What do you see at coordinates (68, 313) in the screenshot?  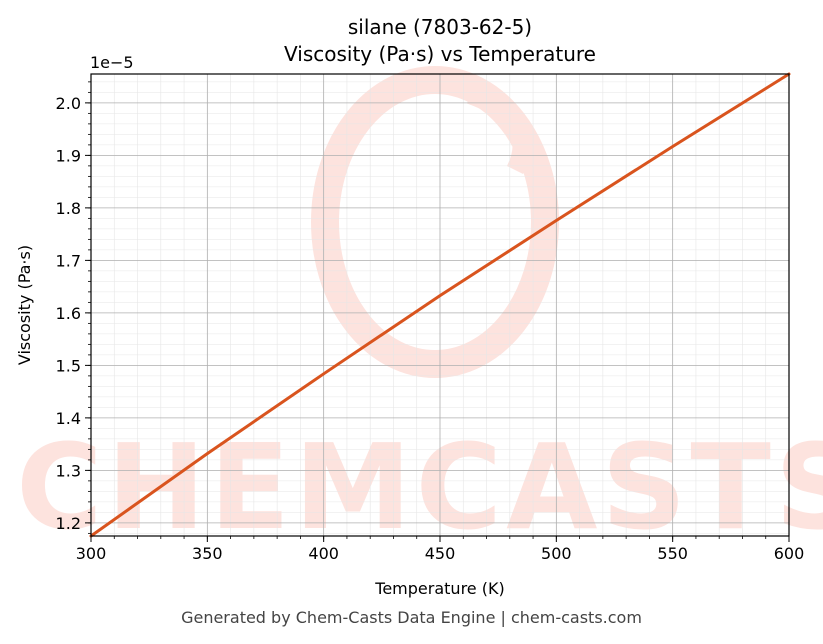 I see `y-tick-label: 1.6` at bounding box center [68, 313].